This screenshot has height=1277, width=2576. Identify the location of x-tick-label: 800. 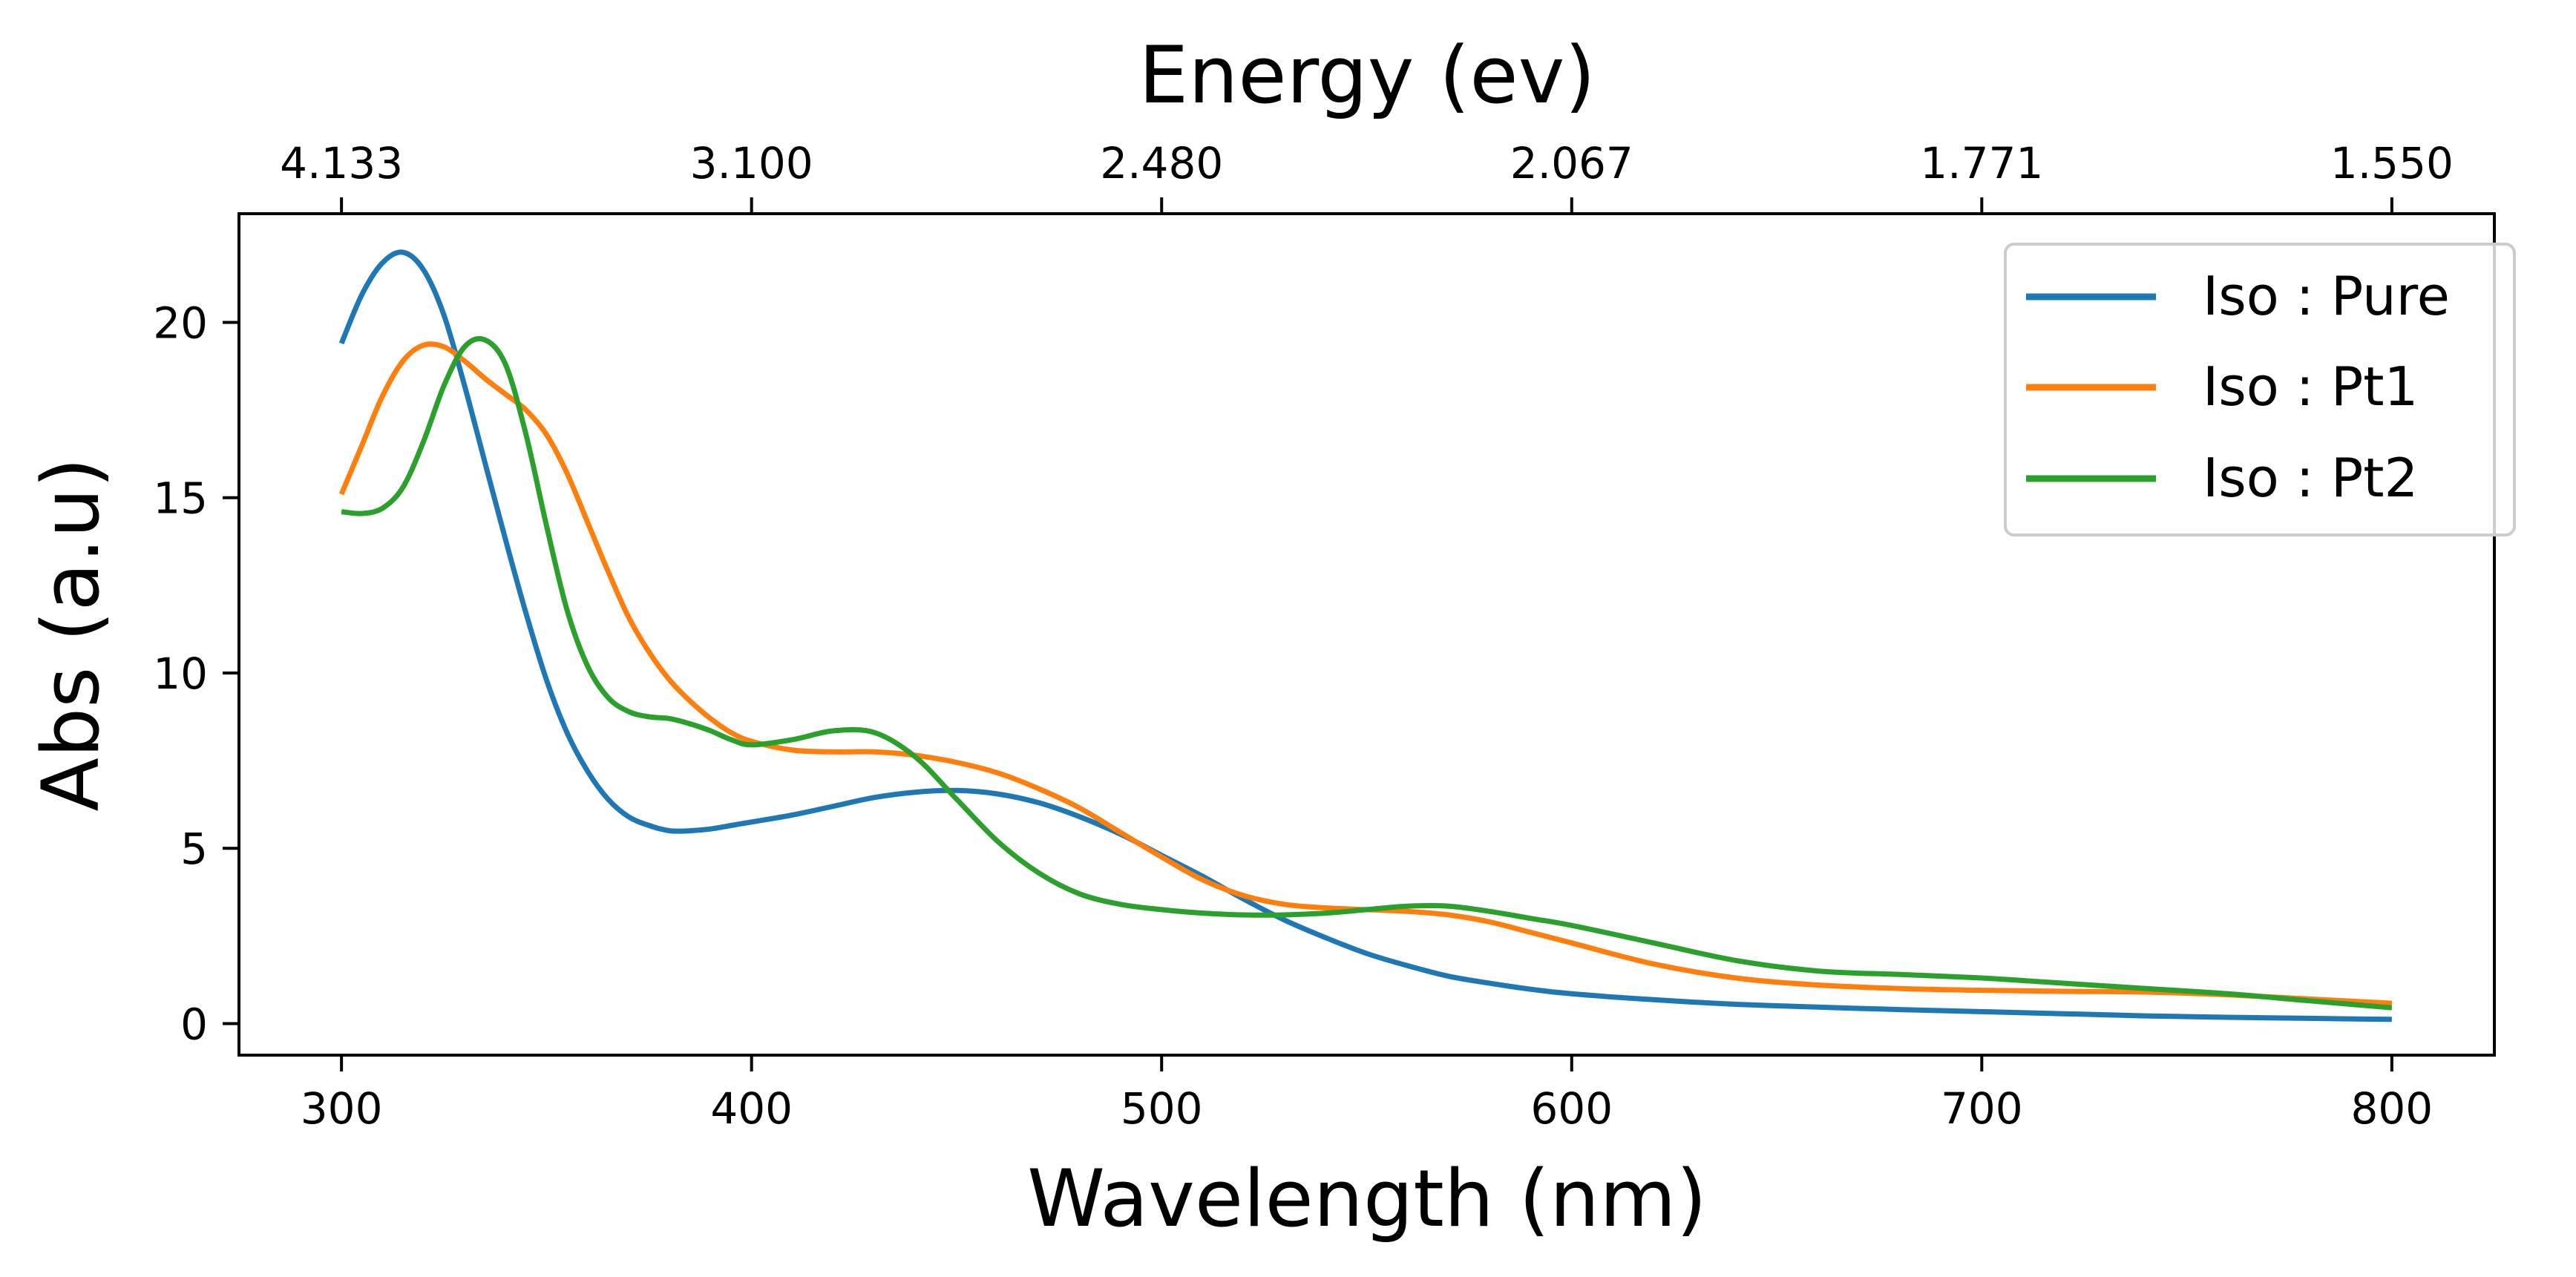
(2392, 1108).